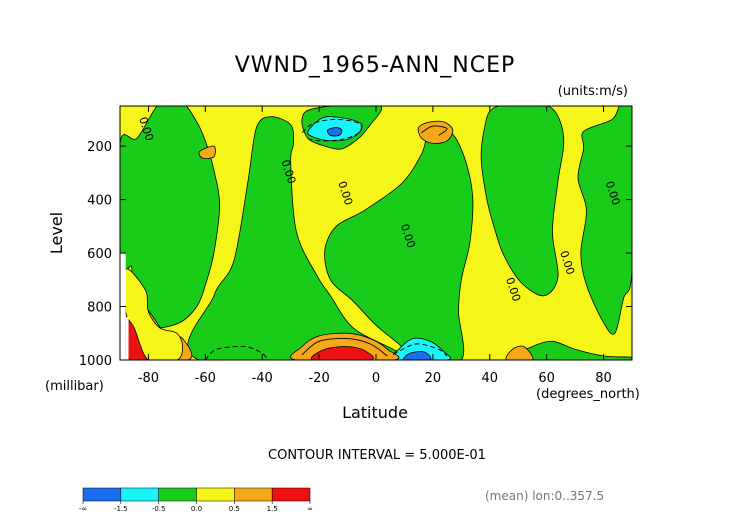  Describe the element at coordinates (318, 378) in the screenshot. I see `x-tick-label-3: -20` at that location.